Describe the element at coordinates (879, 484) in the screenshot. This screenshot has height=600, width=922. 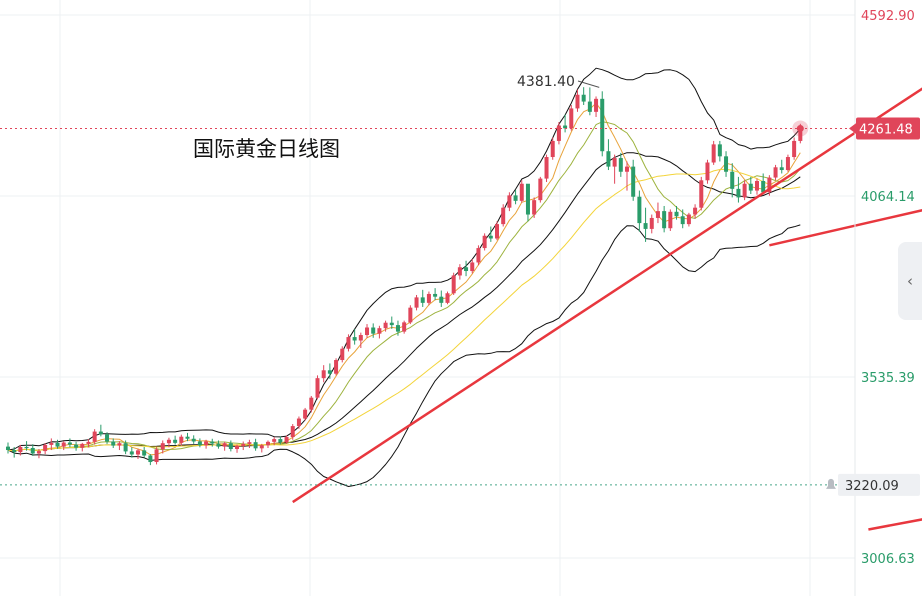
I see `reference-price-badge` at that location.